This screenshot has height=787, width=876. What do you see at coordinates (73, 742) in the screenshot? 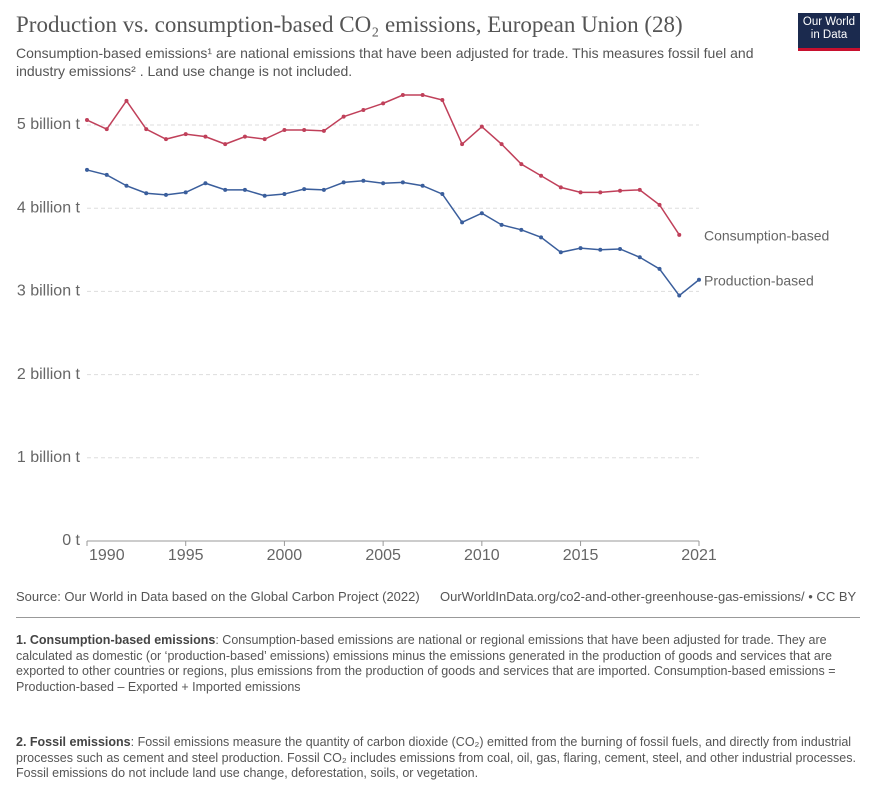
I see `footnote-title: 2. Fossil emissions` at bounding box center [73, 742].